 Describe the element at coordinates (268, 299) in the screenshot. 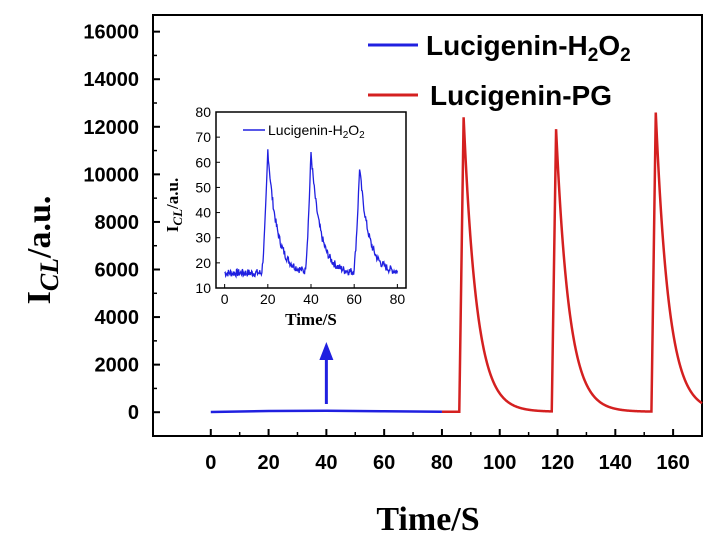

I see `inset-x-tick-label: 20` at that location.